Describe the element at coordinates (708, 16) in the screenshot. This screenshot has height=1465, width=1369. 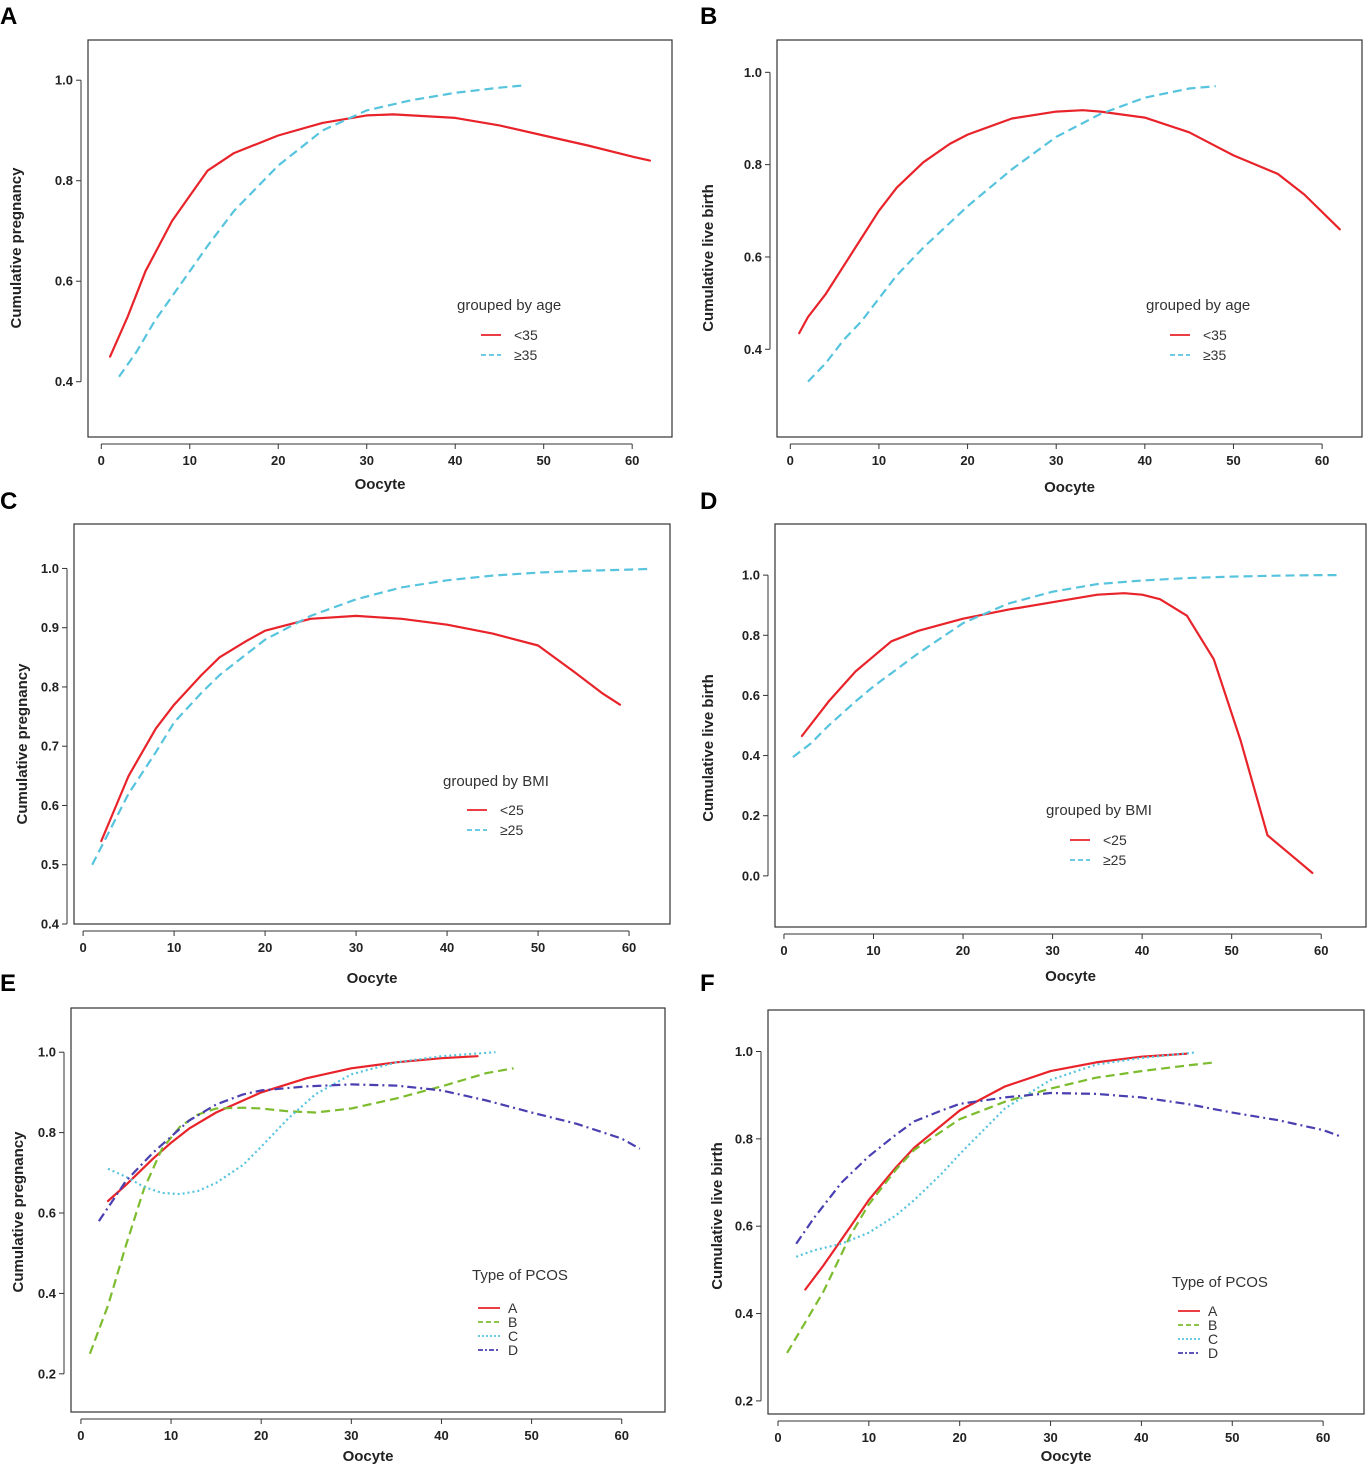
I see `panel-letter: B` at that location.